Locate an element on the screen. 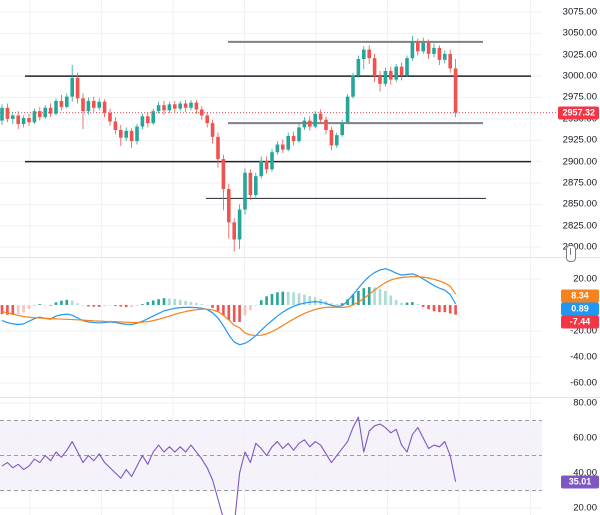 Image resolution: width=600 pixels, height=515 pixels. axis-tick-label: 2925.00 is located at coordinates (579, 140).